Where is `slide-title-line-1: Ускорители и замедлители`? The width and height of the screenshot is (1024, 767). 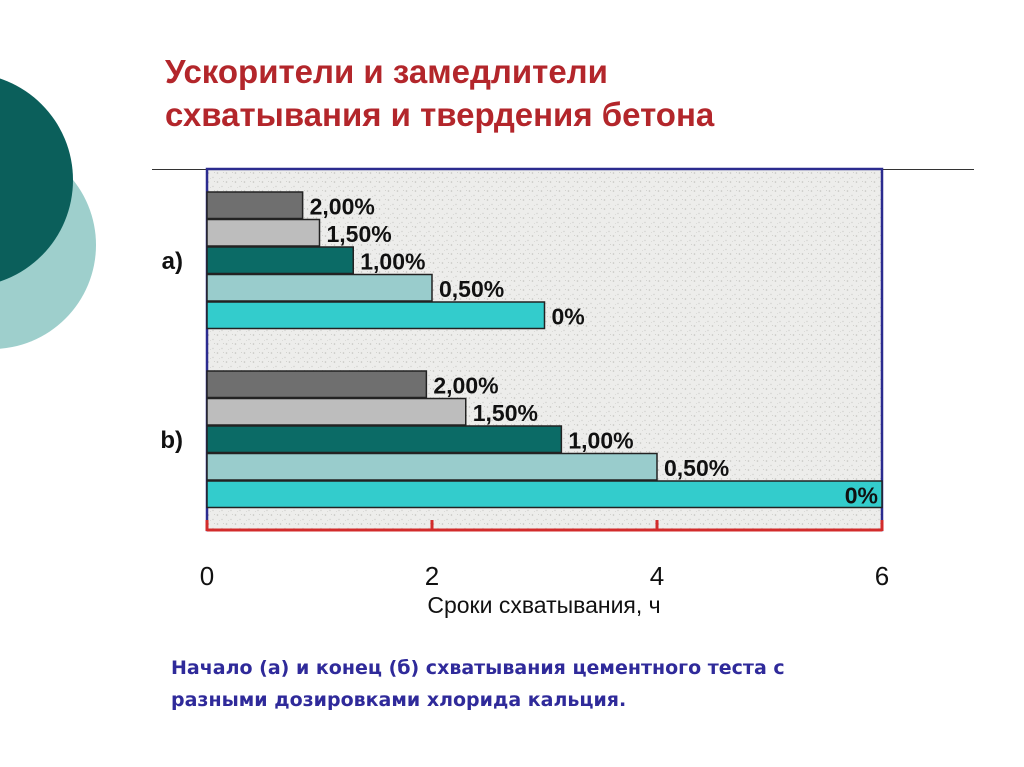 slide-title-line-1: Ускорители и замедлители is located at coordinates (386, 71).